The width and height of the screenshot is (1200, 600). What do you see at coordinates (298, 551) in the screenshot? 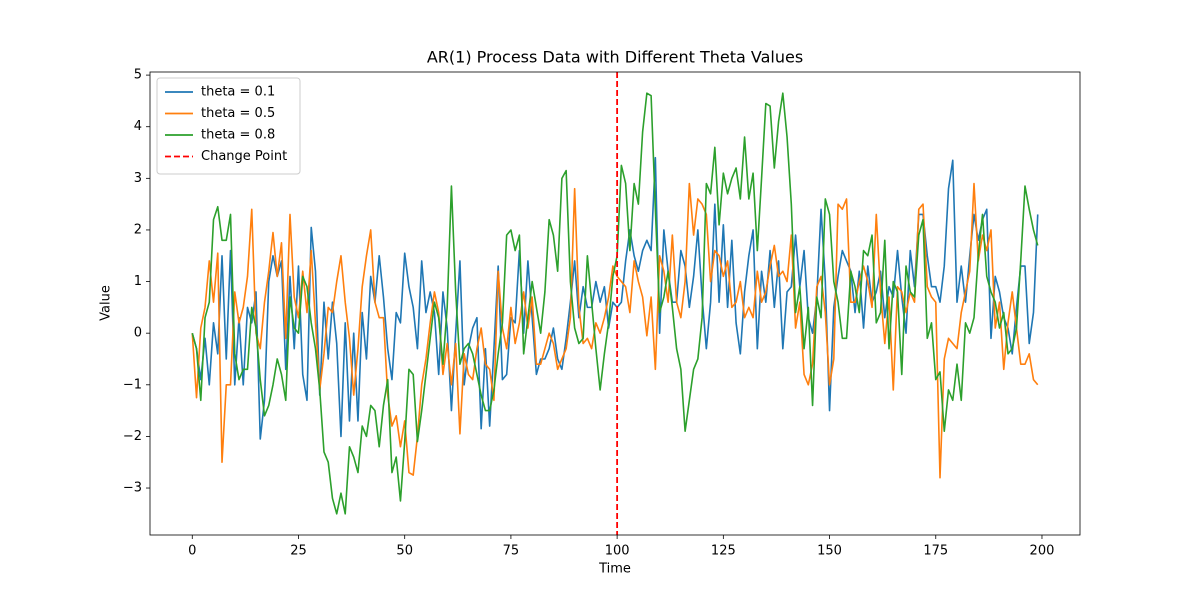
I see `x-tick-label: 25` at bounding box center [298, 551].